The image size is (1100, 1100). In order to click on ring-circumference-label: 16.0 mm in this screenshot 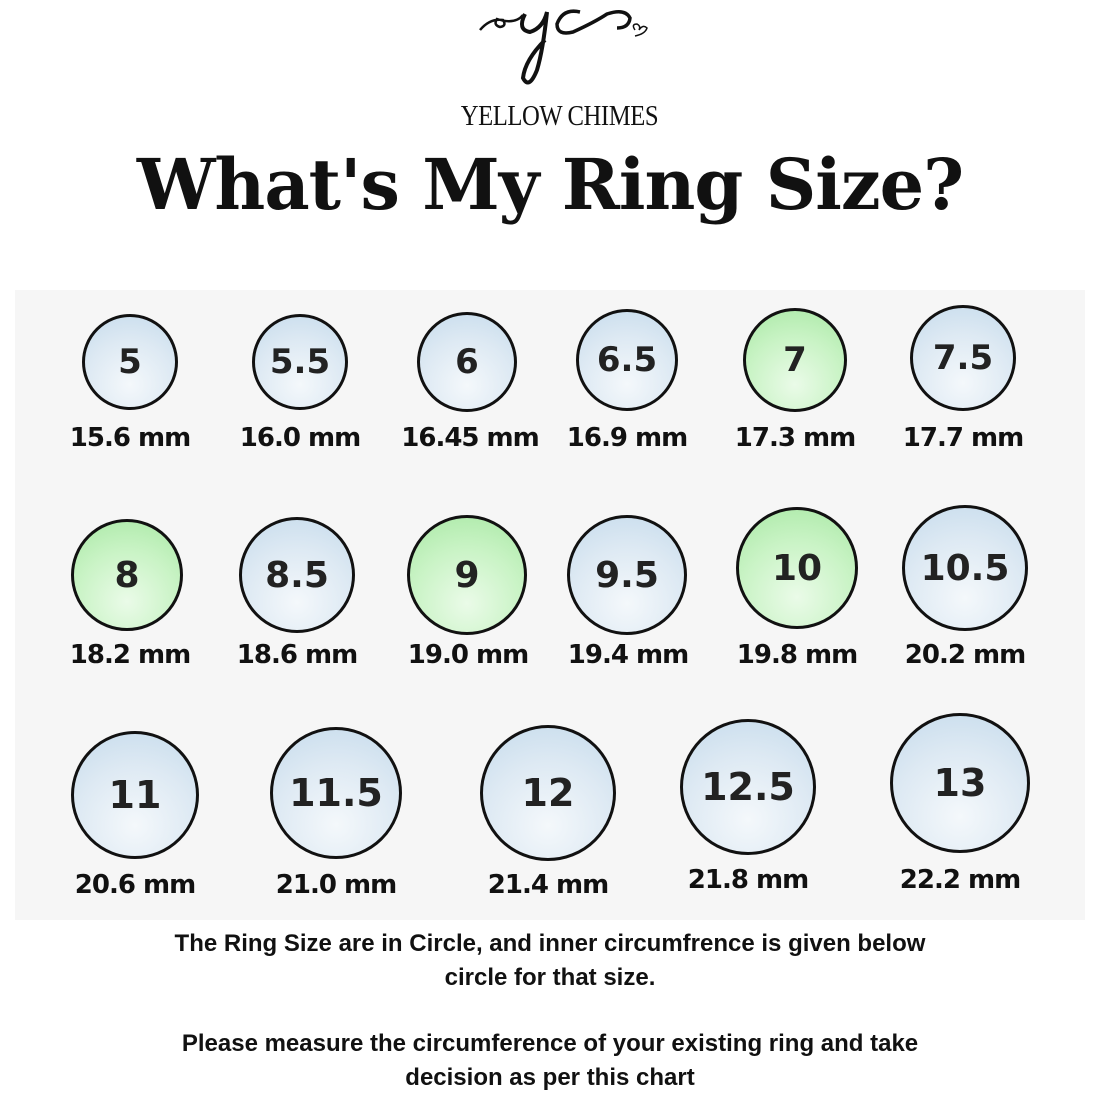, I will do `click(300, 438)`.